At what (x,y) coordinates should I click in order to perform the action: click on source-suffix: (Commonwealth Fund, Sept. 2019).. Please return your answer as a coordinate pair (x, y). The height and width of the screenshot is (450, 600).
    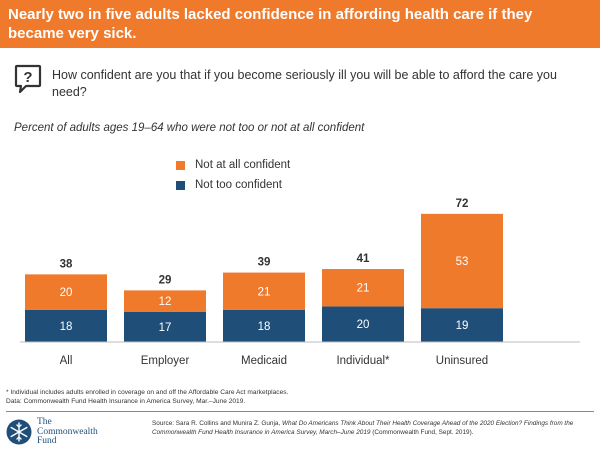
    Looking at the image, I should click on (422, 432).